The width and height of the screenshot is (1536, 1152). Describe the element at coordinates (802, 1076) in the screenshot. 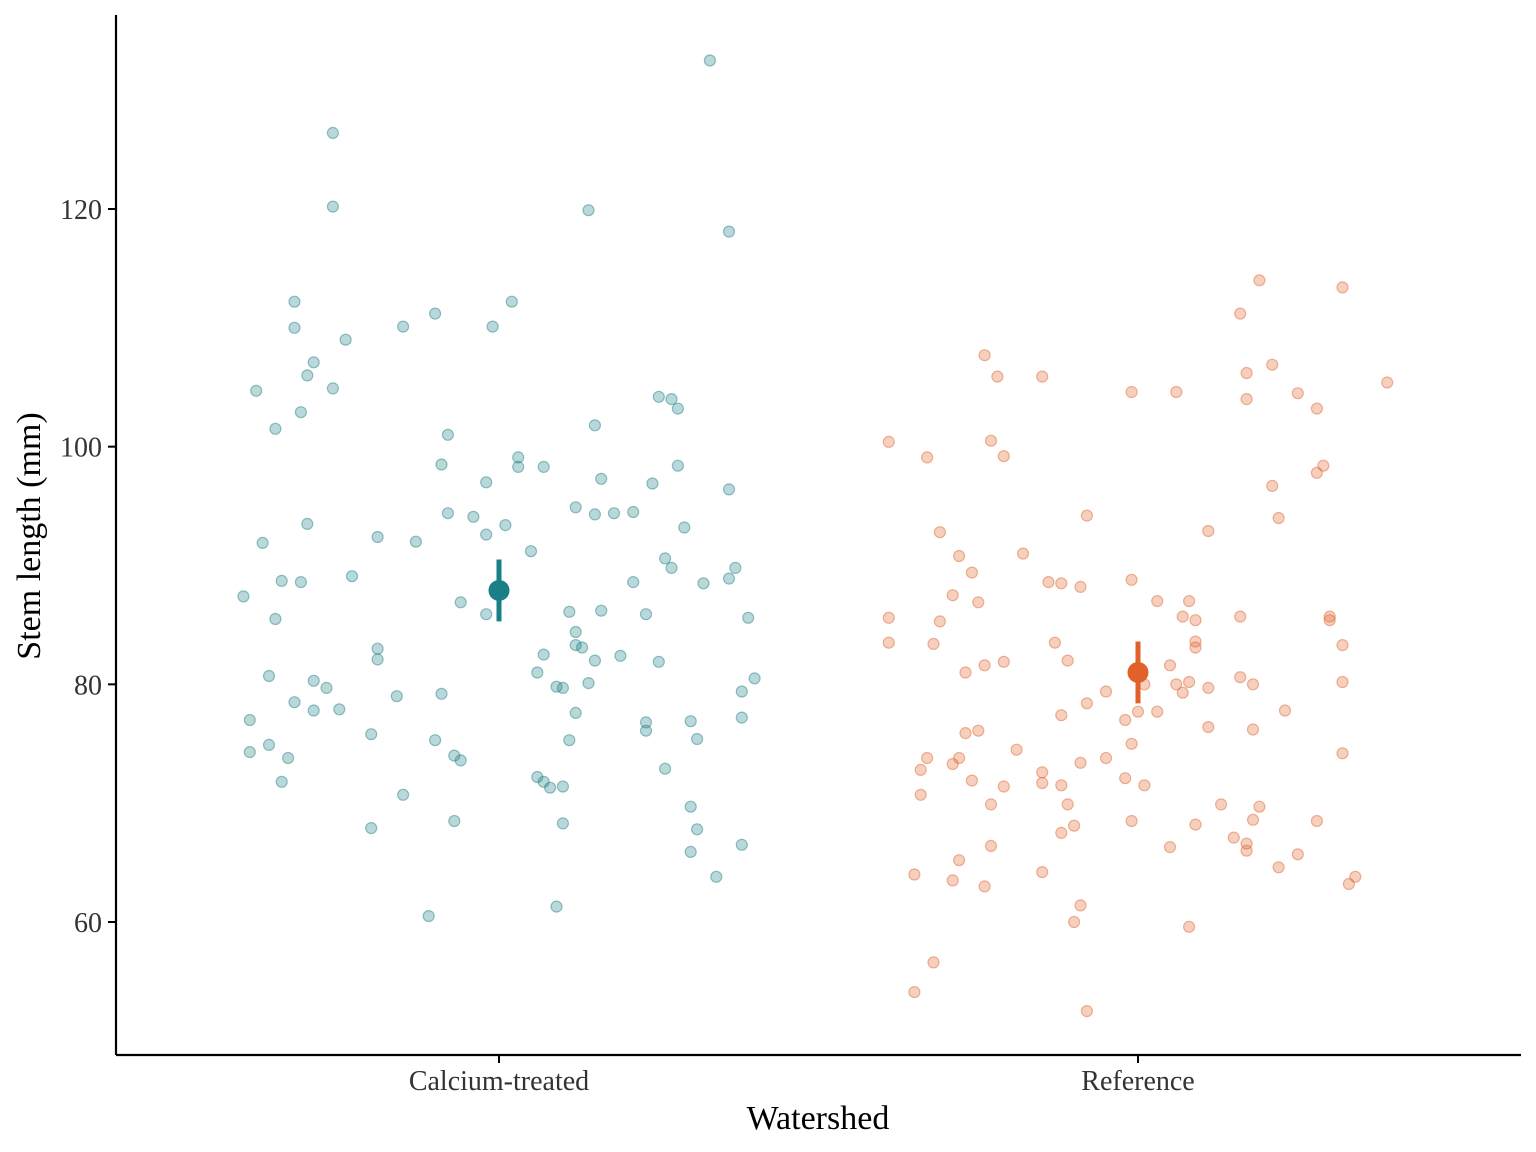

I see `x-ticks: Calcium-treated Reference` at that location.